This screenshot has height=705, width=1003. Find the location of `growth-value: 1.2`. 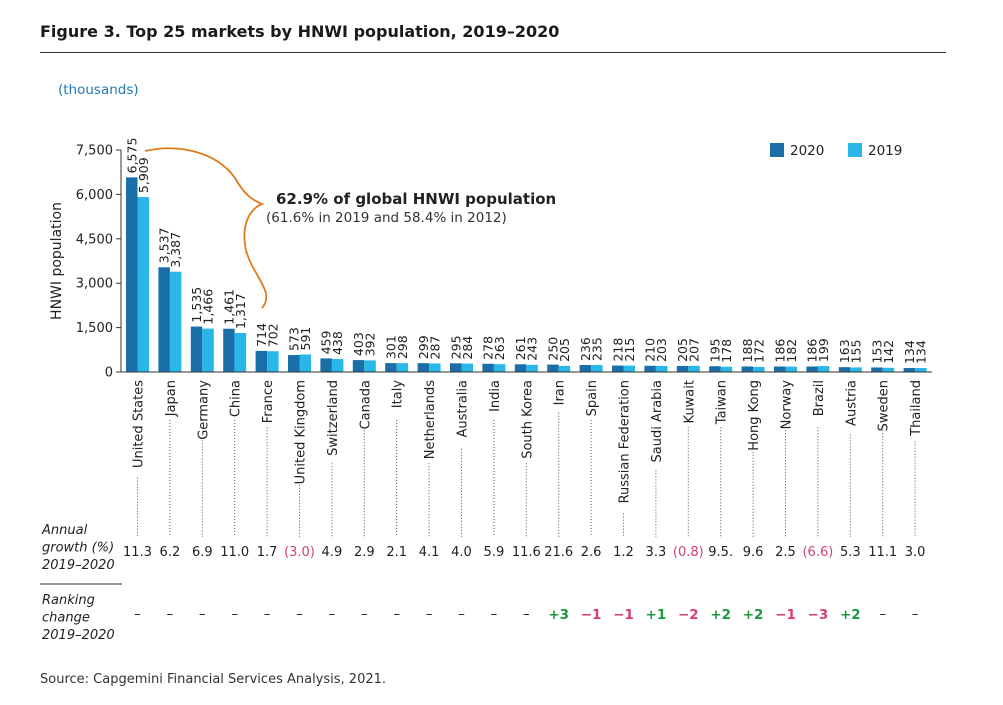

growth-value: 1.2 is located at coordinates (623, 552).